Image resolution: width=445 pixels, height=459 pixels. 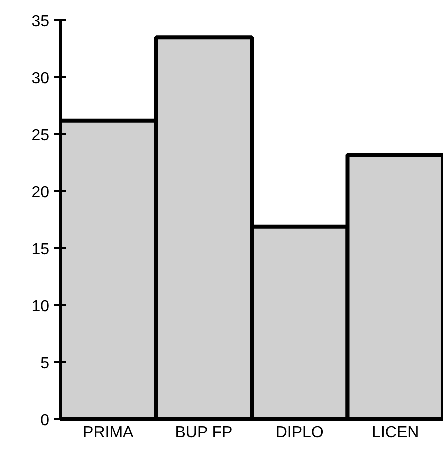 What do you see at coordinates (41, 22) in the screenshot?
I see `y-tick-label: 35` at bounding box center [41, 22].